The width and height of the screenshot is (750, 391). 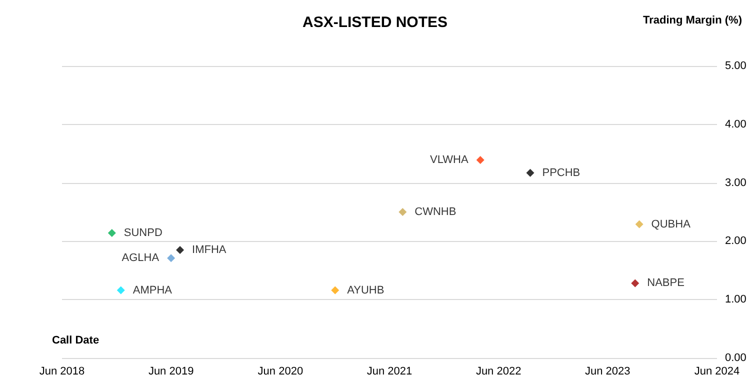 I want to click on x-tick-label: Jun 2022, so click(x=499, y=372).